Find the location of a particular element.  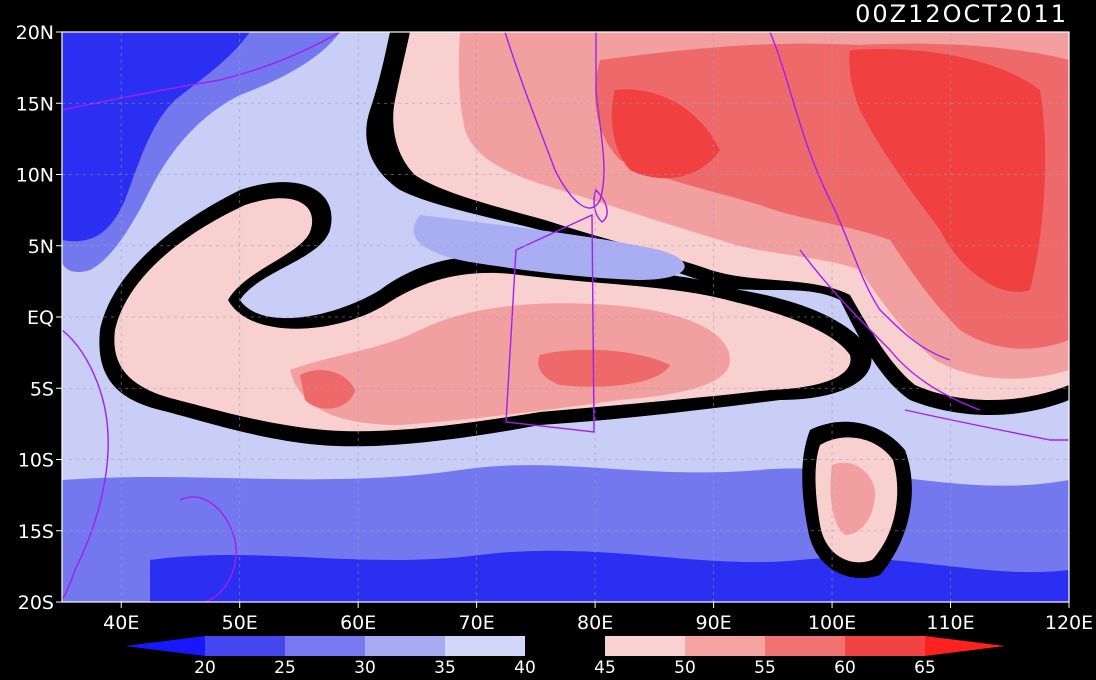

y-tick-label: 5N is located at coordinates (41, 247).